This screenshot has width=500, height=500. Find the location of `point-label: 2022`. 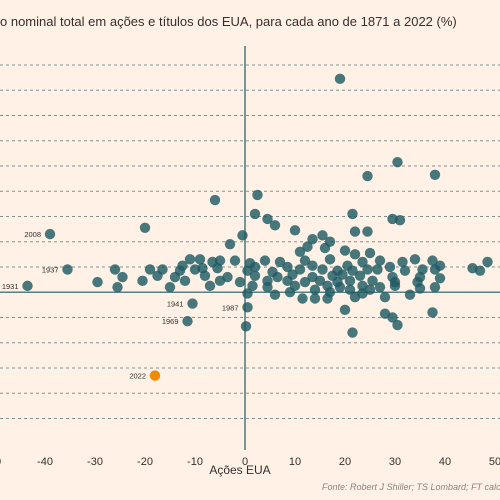

point-label: 2022 is located at coordinates (137, 376).